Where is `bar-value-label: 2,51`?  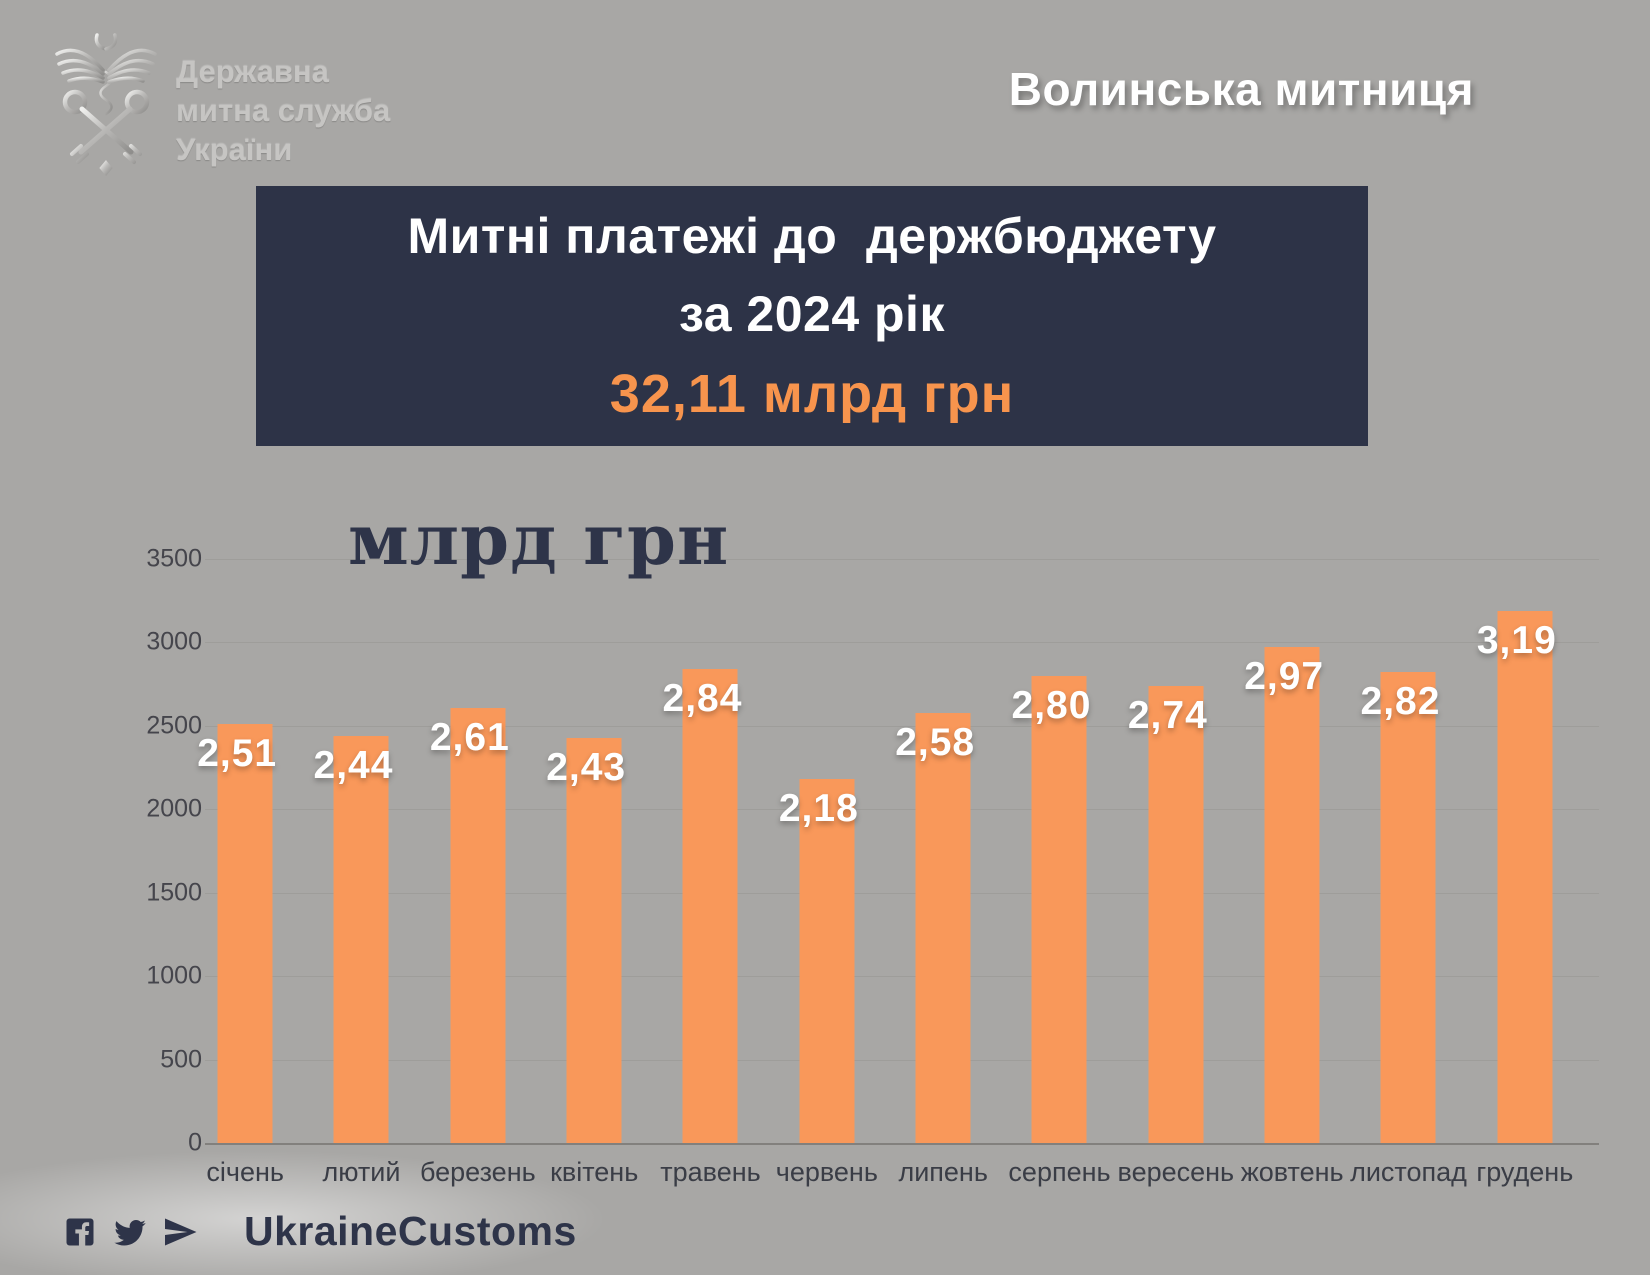 bar-value-label: 2,51 is located at coordinates (237, 754).